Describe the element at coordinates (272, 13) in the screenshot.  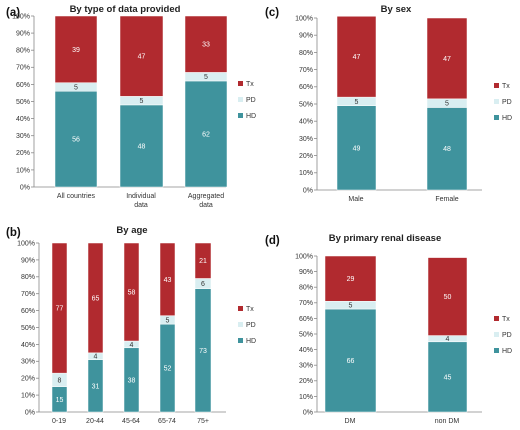
I see `panel-label: (c)` at that location.